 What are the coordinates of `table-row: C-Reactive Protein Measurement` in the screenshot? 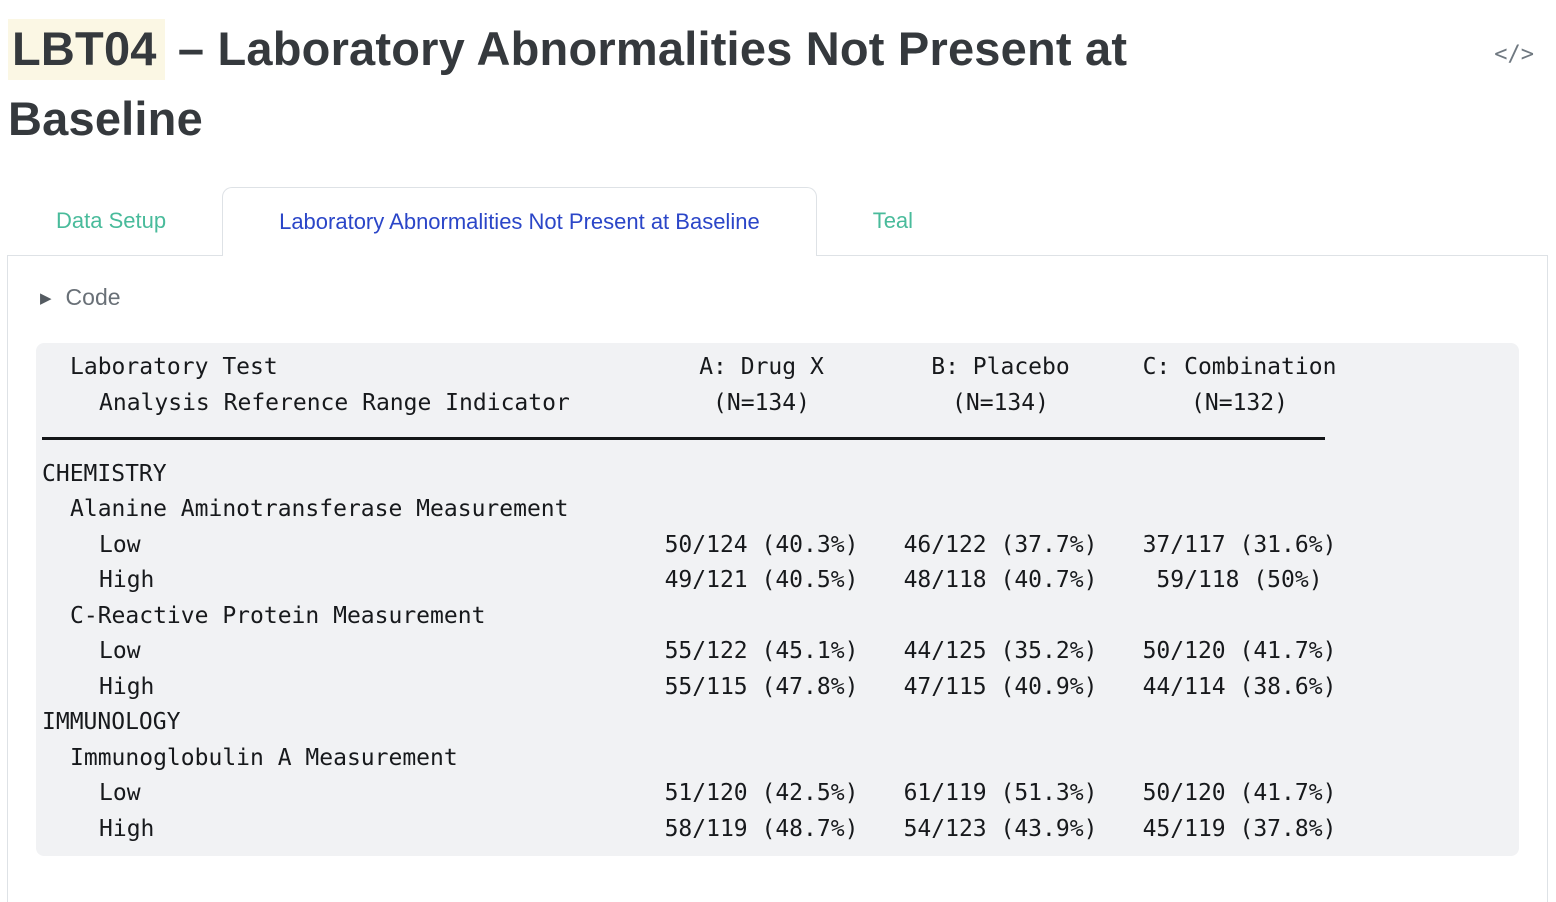 It's located at (704, 617).